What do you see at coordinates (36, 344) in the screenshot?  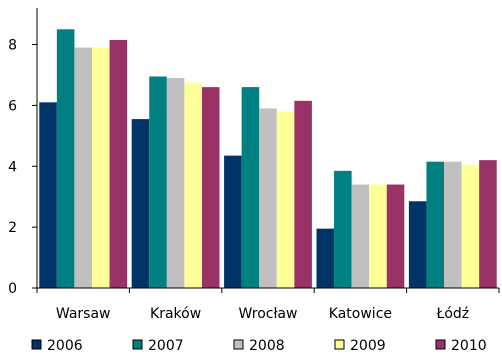 I see `legend-swatch-2006` at bounding box center [36, 344].